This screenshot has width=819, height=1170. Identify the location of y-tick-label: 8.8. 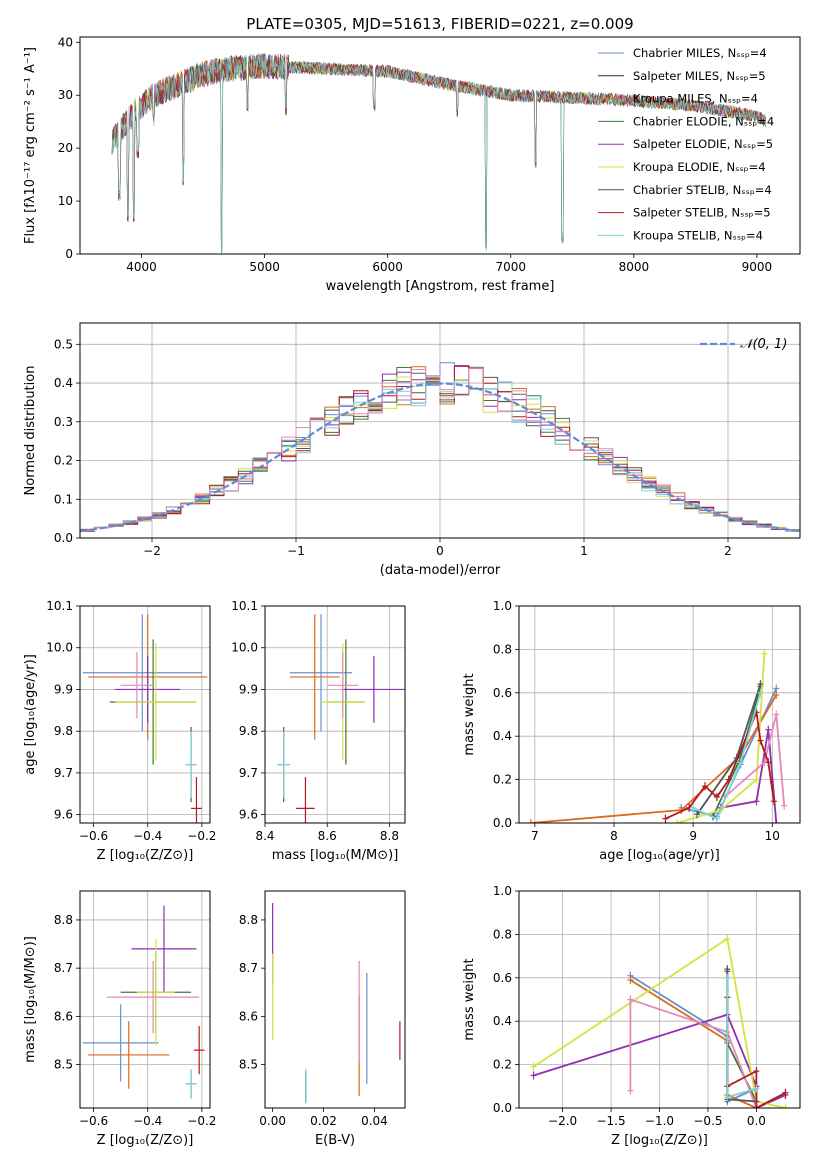
(248, 920).